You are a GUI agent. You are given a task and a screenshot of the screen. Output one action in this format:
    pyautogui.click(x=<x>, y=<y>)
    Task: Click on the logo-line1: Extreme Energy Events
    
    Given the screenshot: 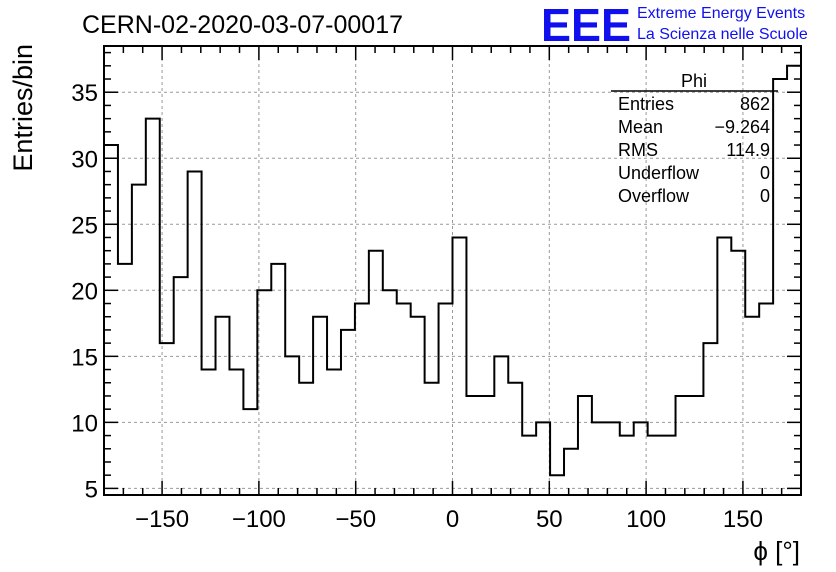 What is the action you would take?
    pyautogui.click(x=721, y=13)
    